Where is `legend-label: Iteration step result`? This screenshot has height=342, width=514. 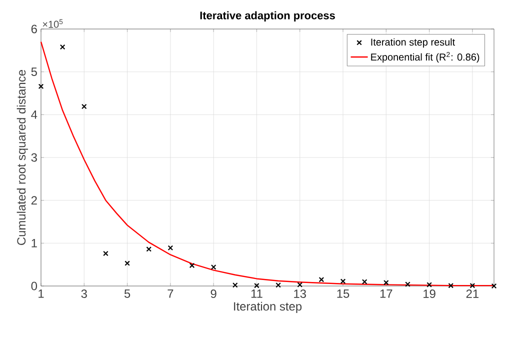 legend-label: Iteration step result is located at coordinates (413, 43).